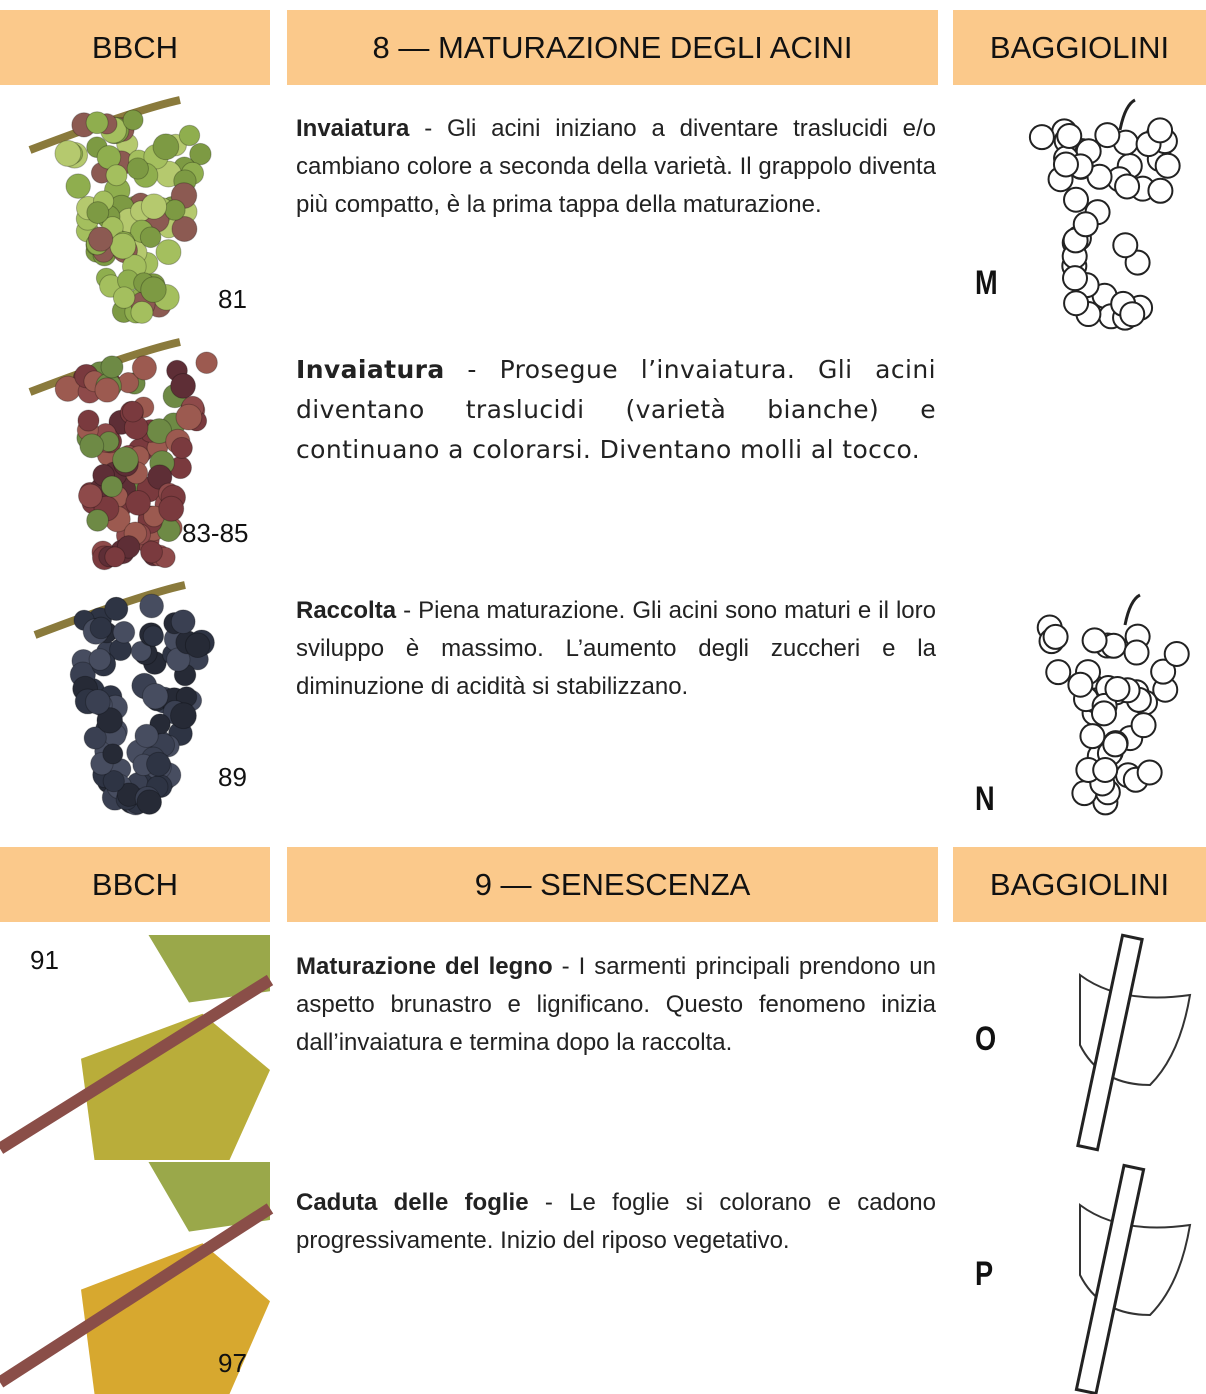 The height and width of the screenshot is (1394, 1206). Describe the element at coordinates (1104, 214) in the screenshot. I see `grape-drawing` at that location.